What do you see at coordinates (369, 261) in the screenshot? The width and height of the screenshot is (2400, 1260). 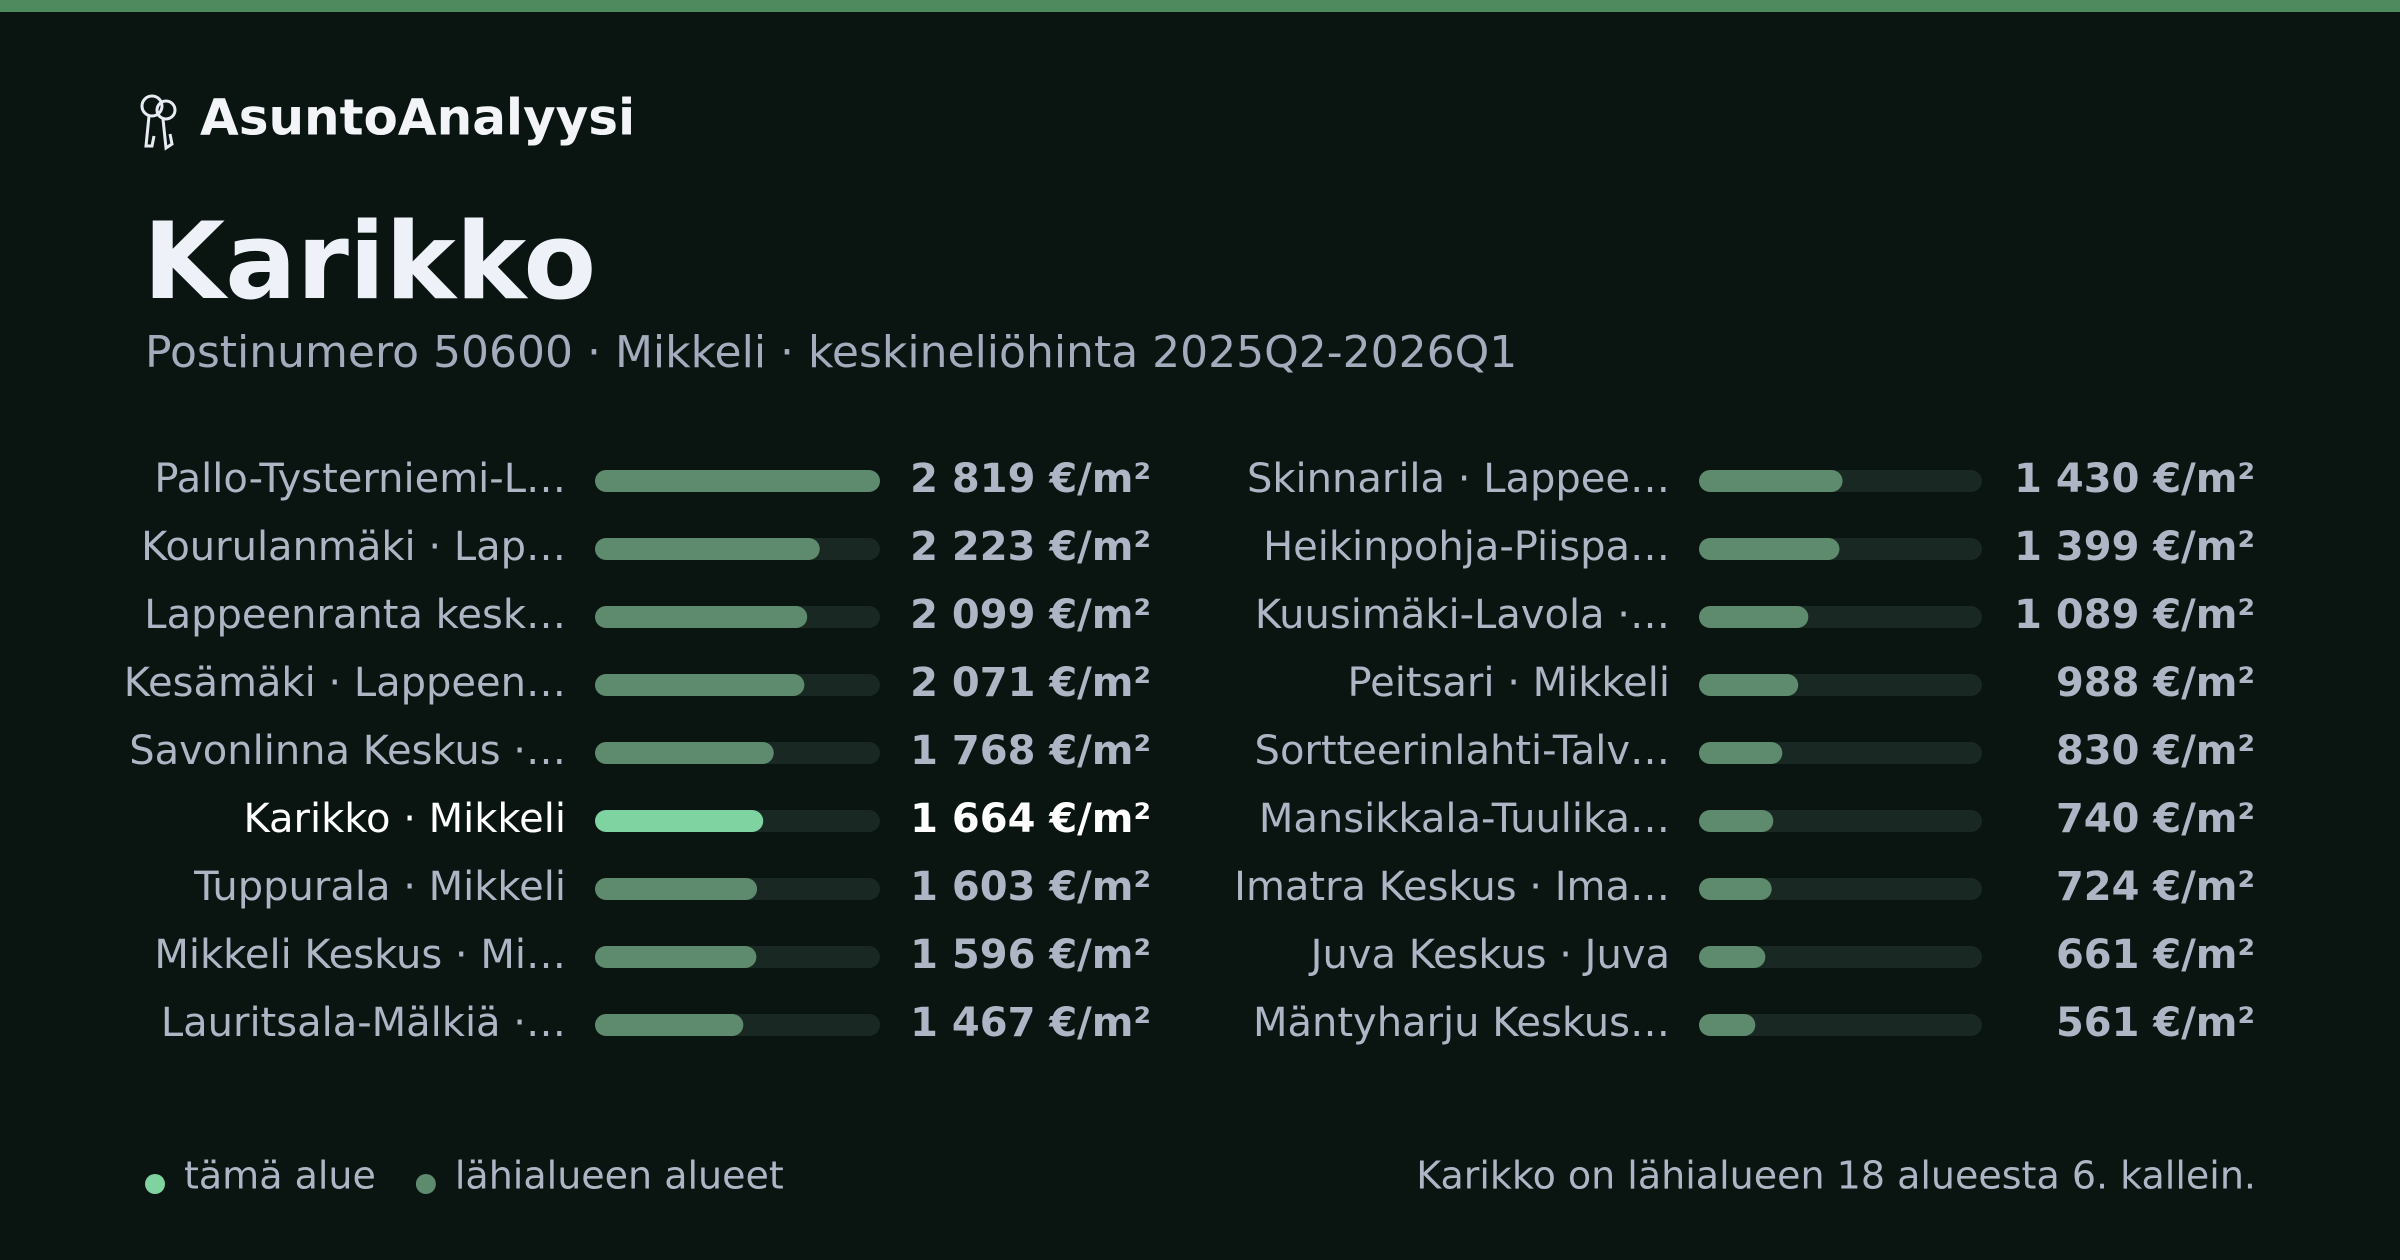 I see `chart-title: Karikko` at bounding box center [369, 261].